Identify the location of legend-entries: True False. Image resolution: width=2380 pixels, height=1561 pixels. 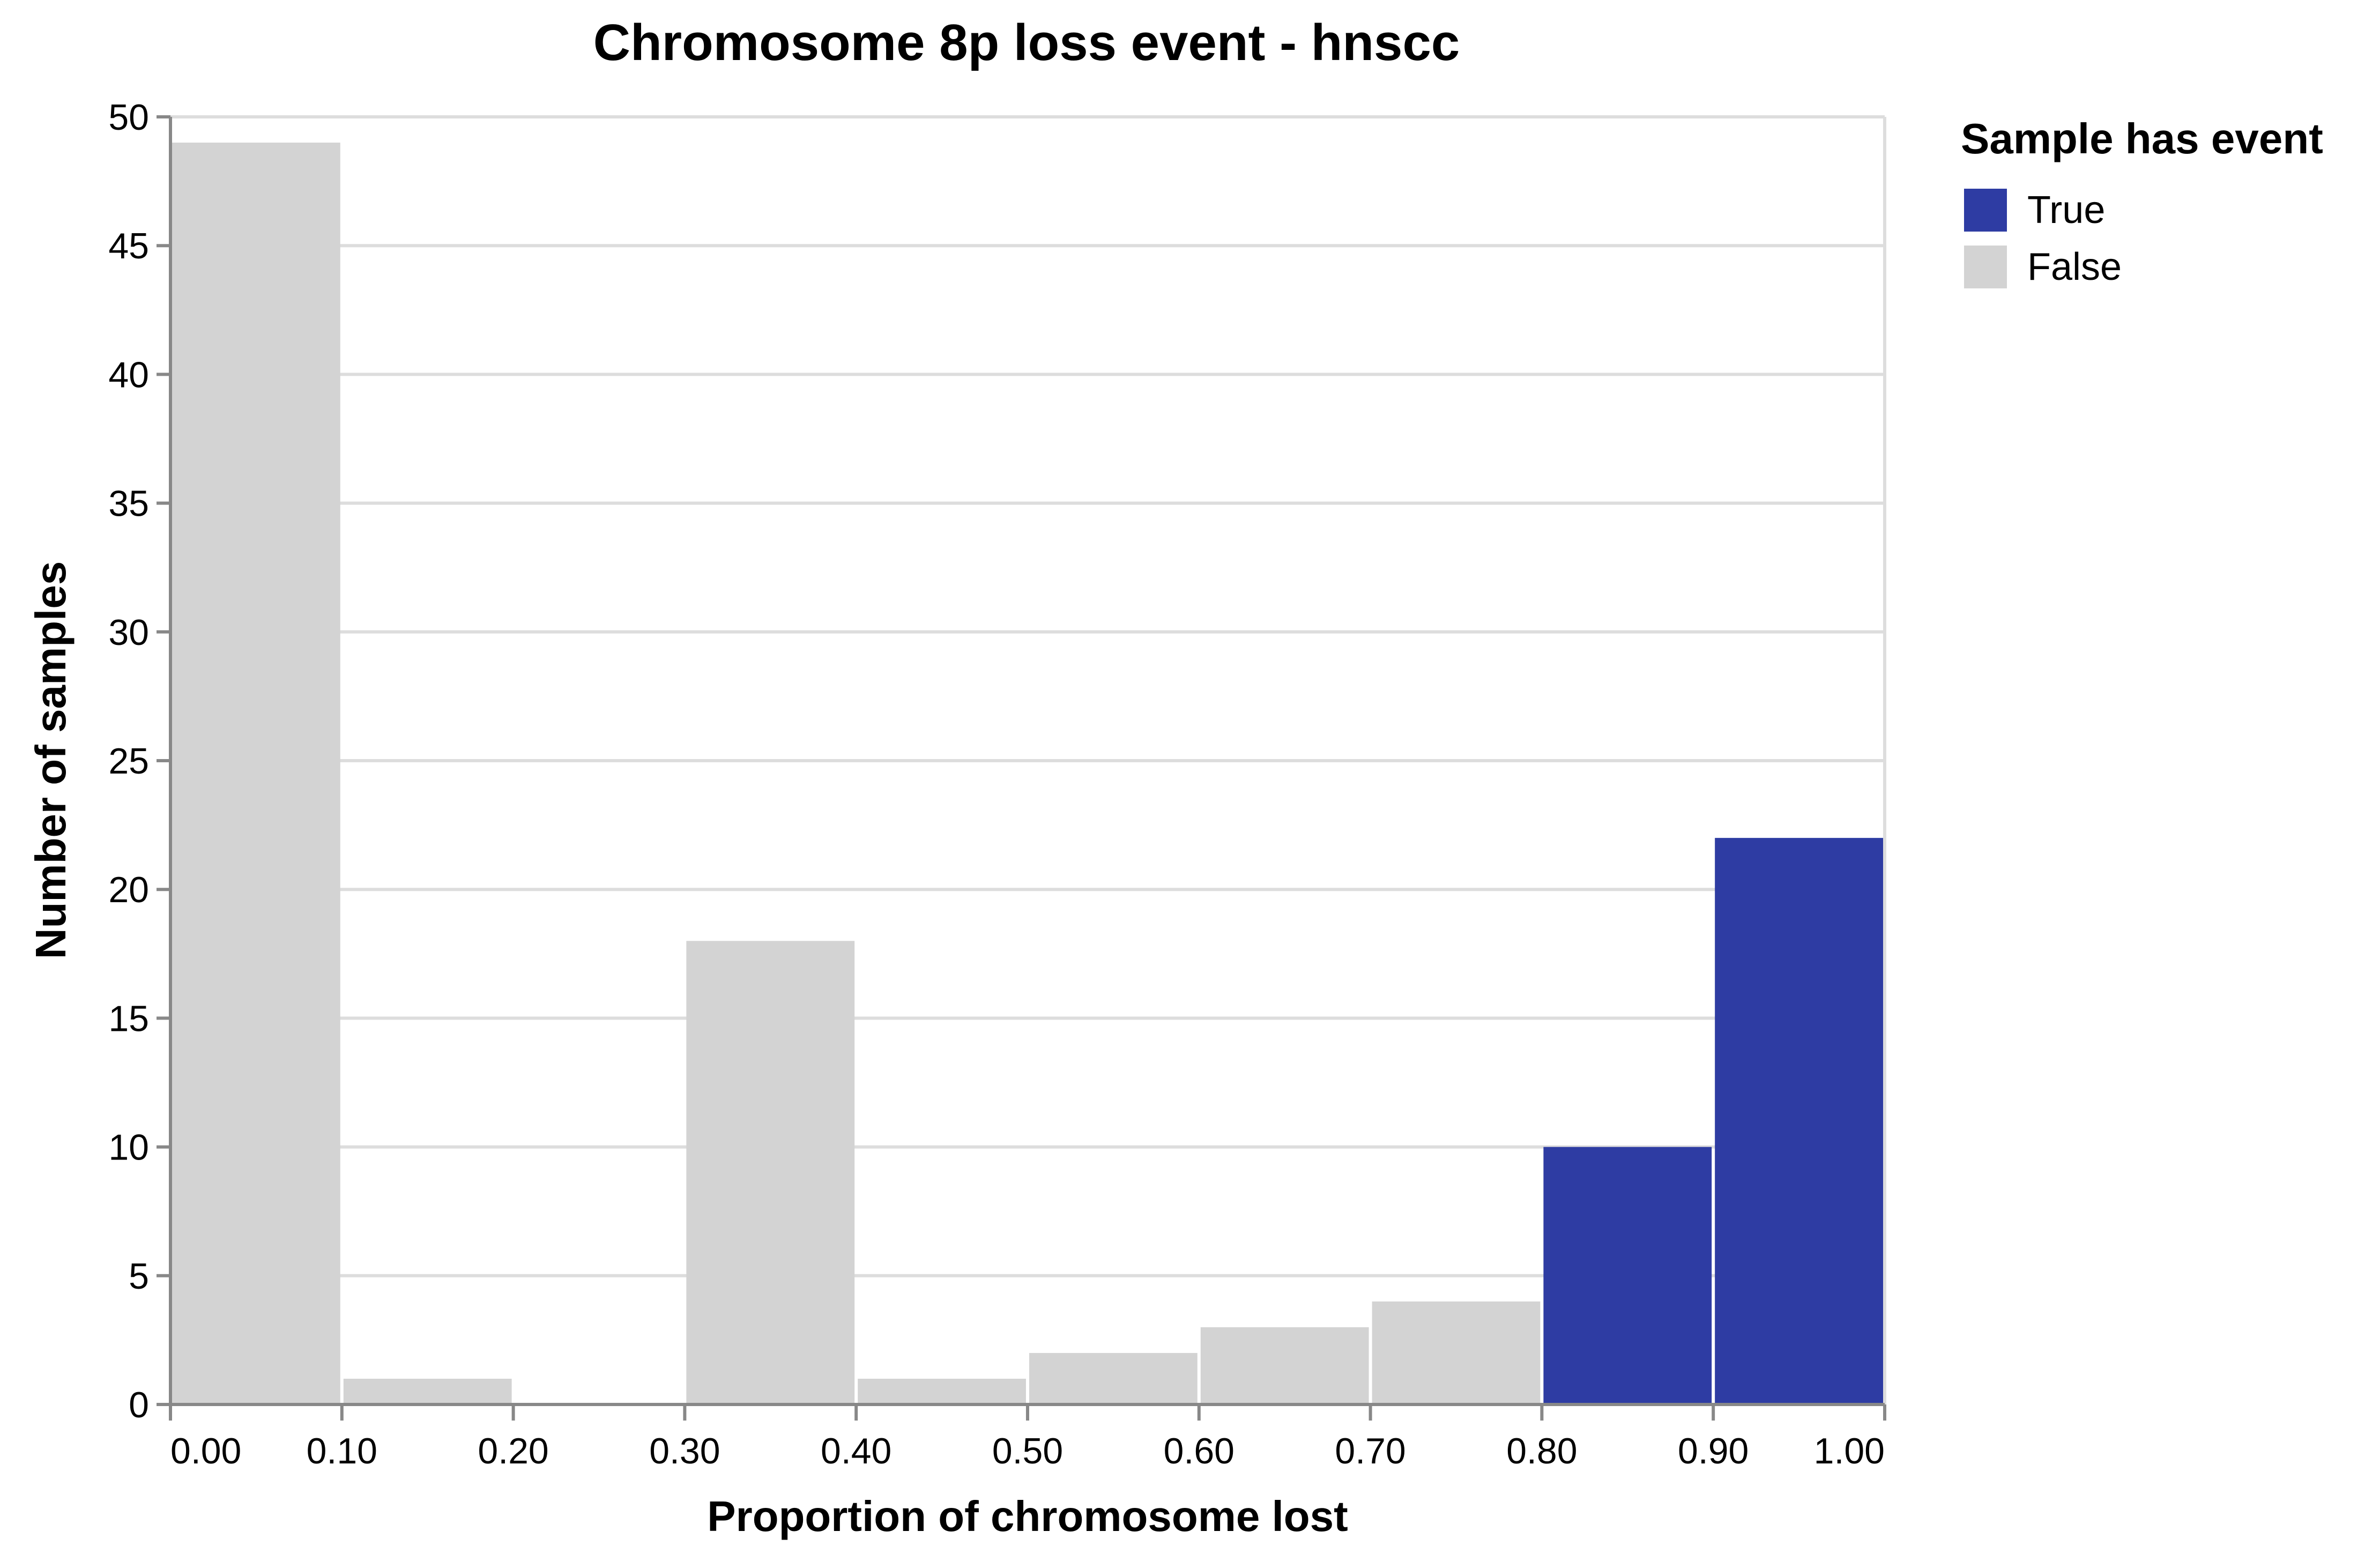
(2043, 238).